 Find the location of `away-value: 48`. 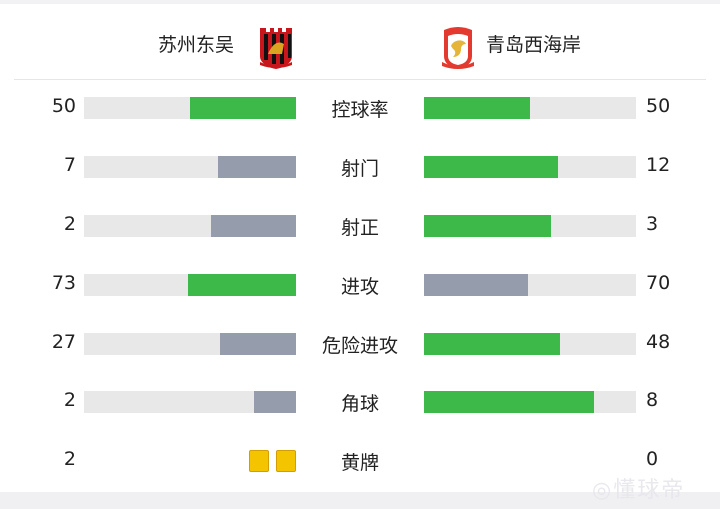

away-value: 48 is located at coordinates (658, 342).